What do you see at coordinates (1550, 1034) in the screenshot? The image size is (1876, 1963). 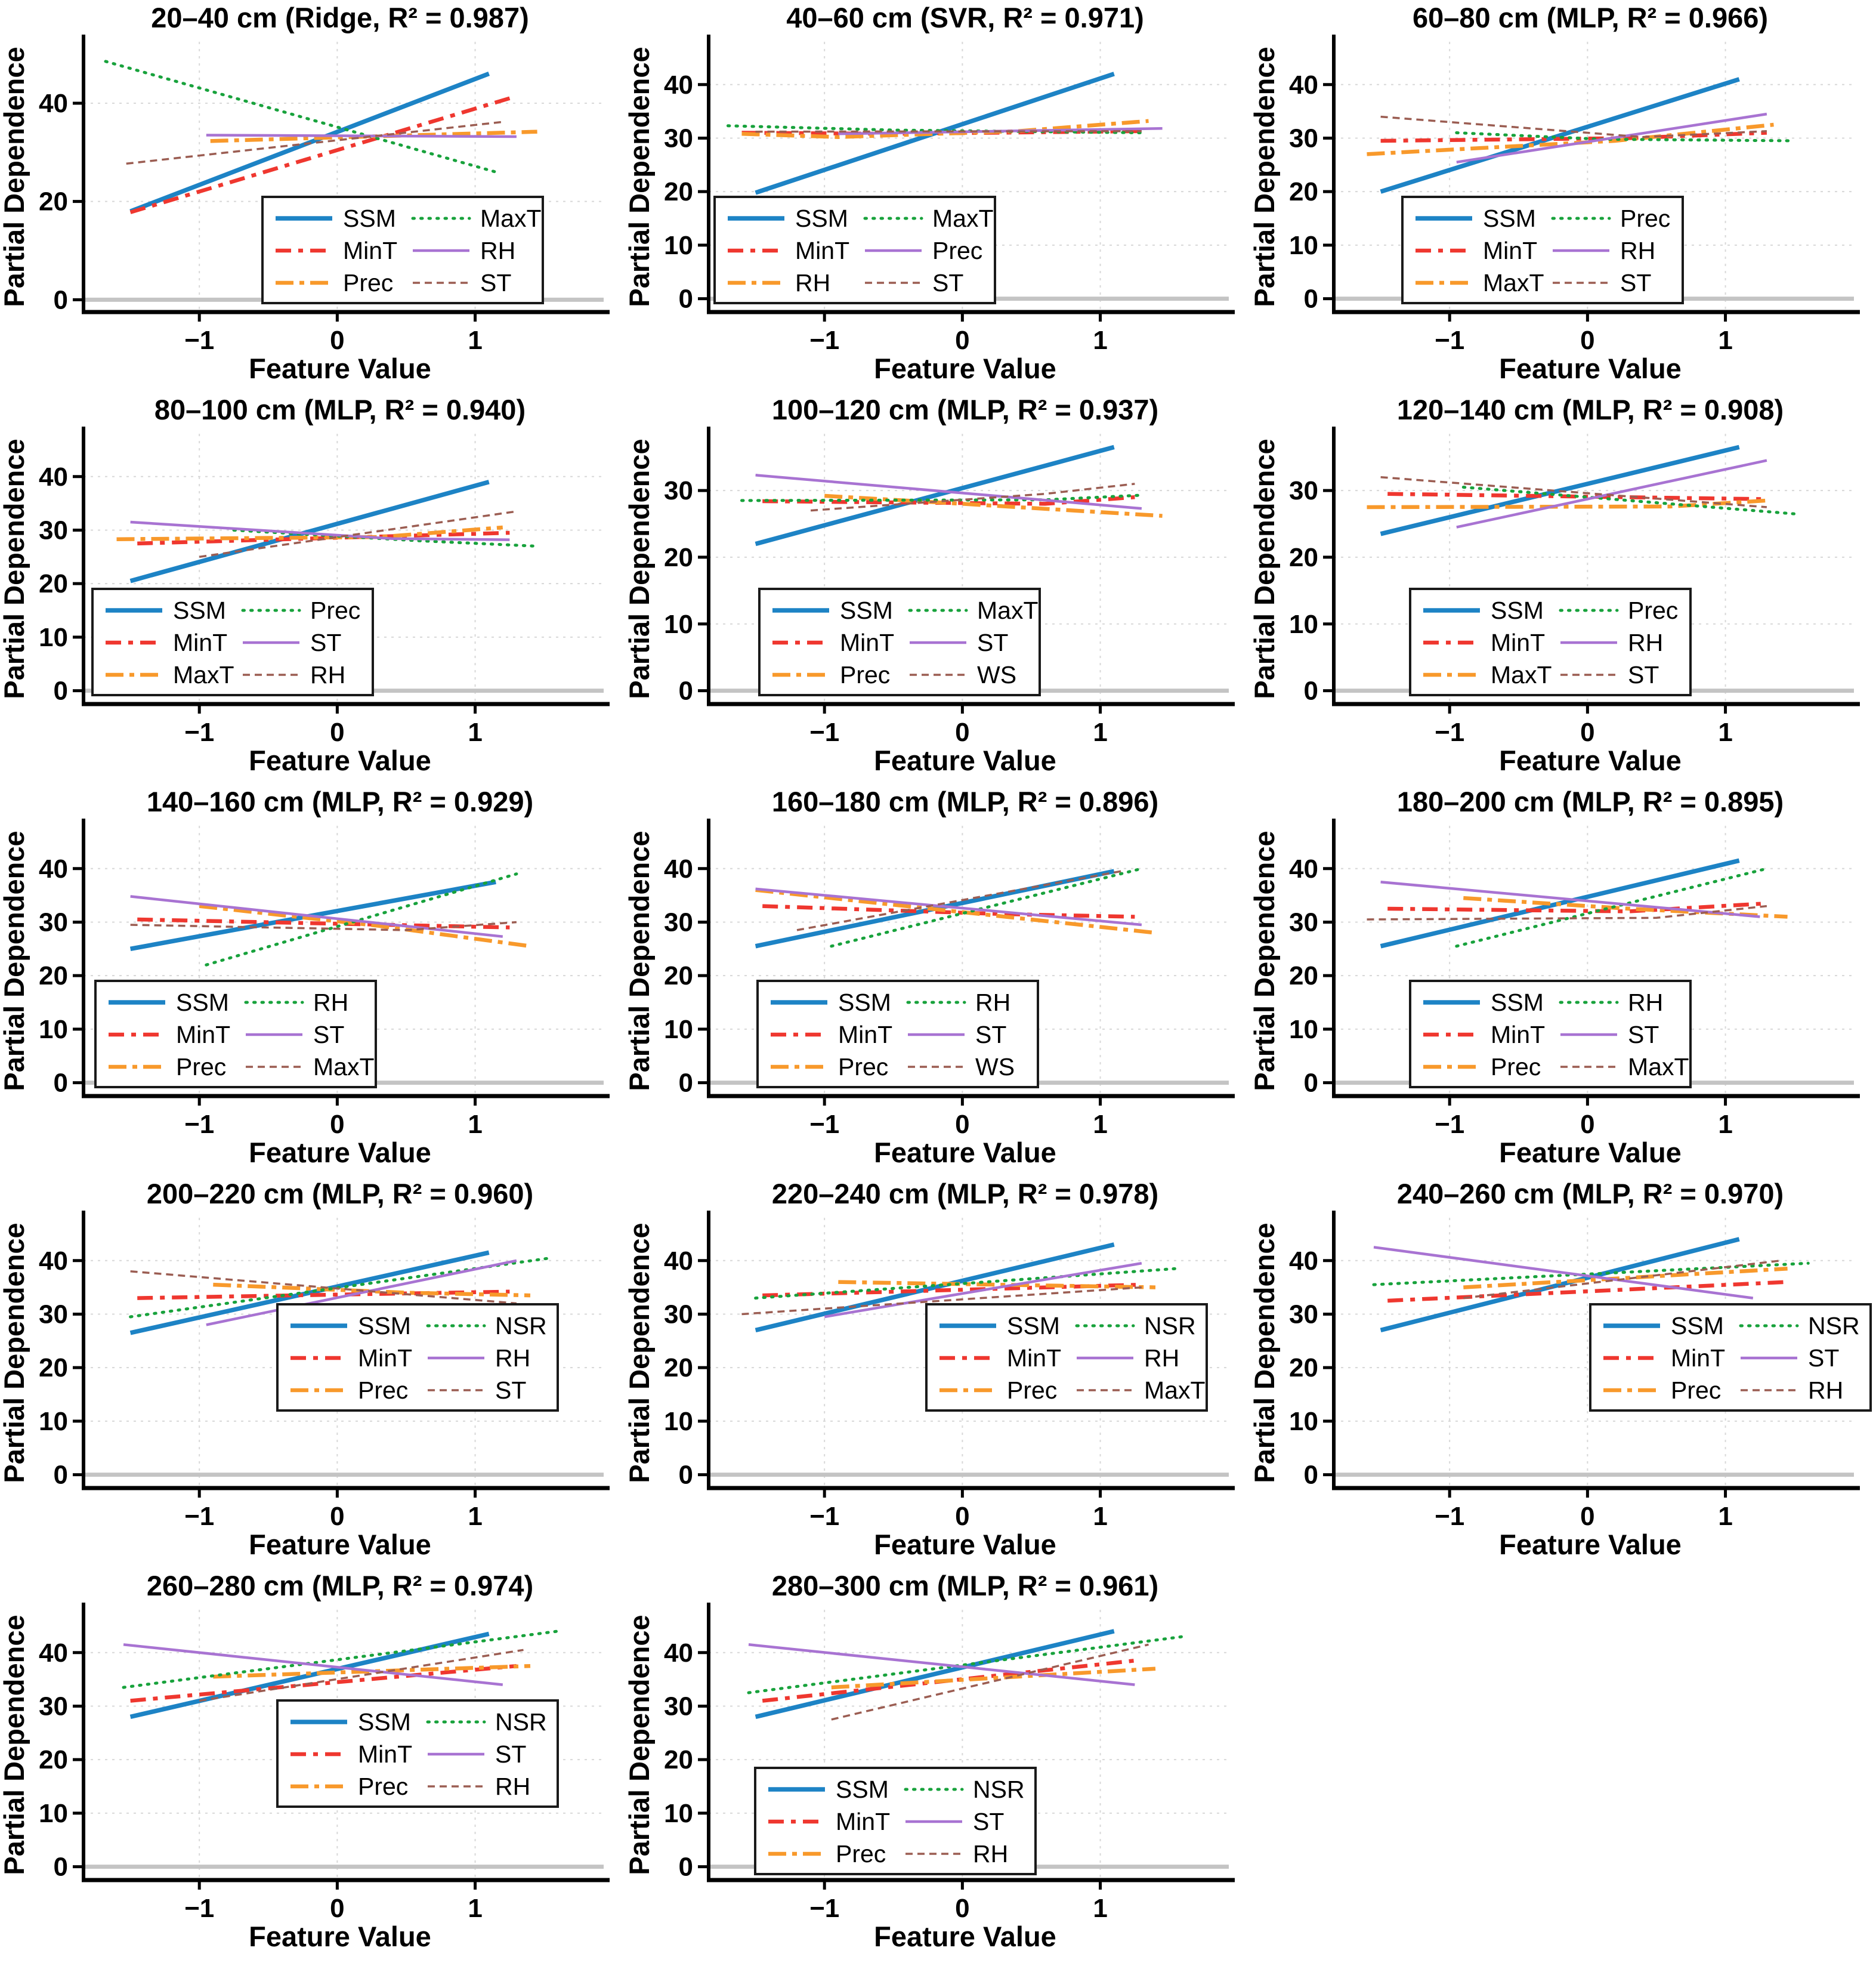 I see `legend: SSM MinT Prec RH ST MaxT` at bounding box center [1550, 1034].